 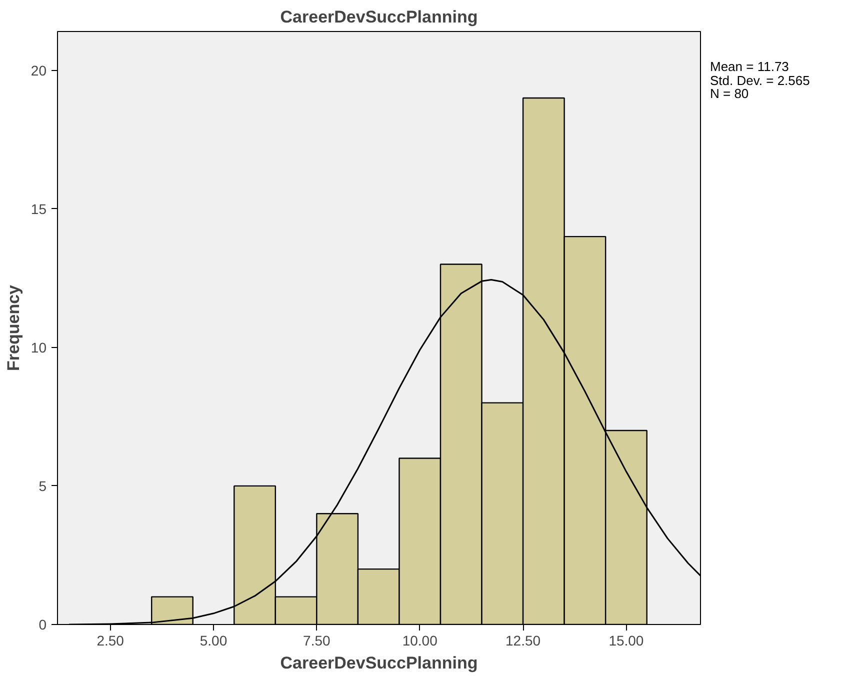 I want to click on x-tick-label: 12.50, so click(x=523, y=640).